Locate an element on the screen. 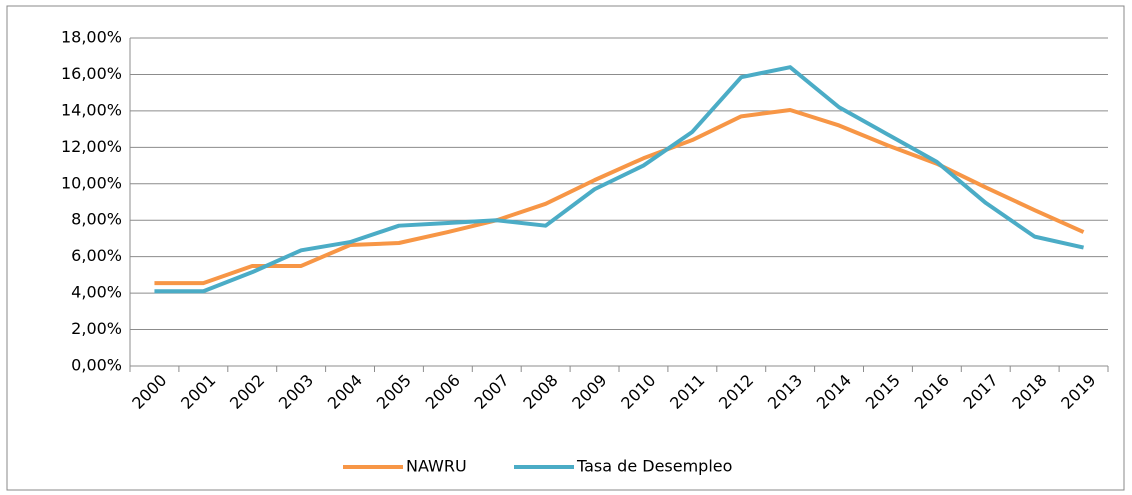  y-tick-label: 14,00% is located at coordinates (91, 109).